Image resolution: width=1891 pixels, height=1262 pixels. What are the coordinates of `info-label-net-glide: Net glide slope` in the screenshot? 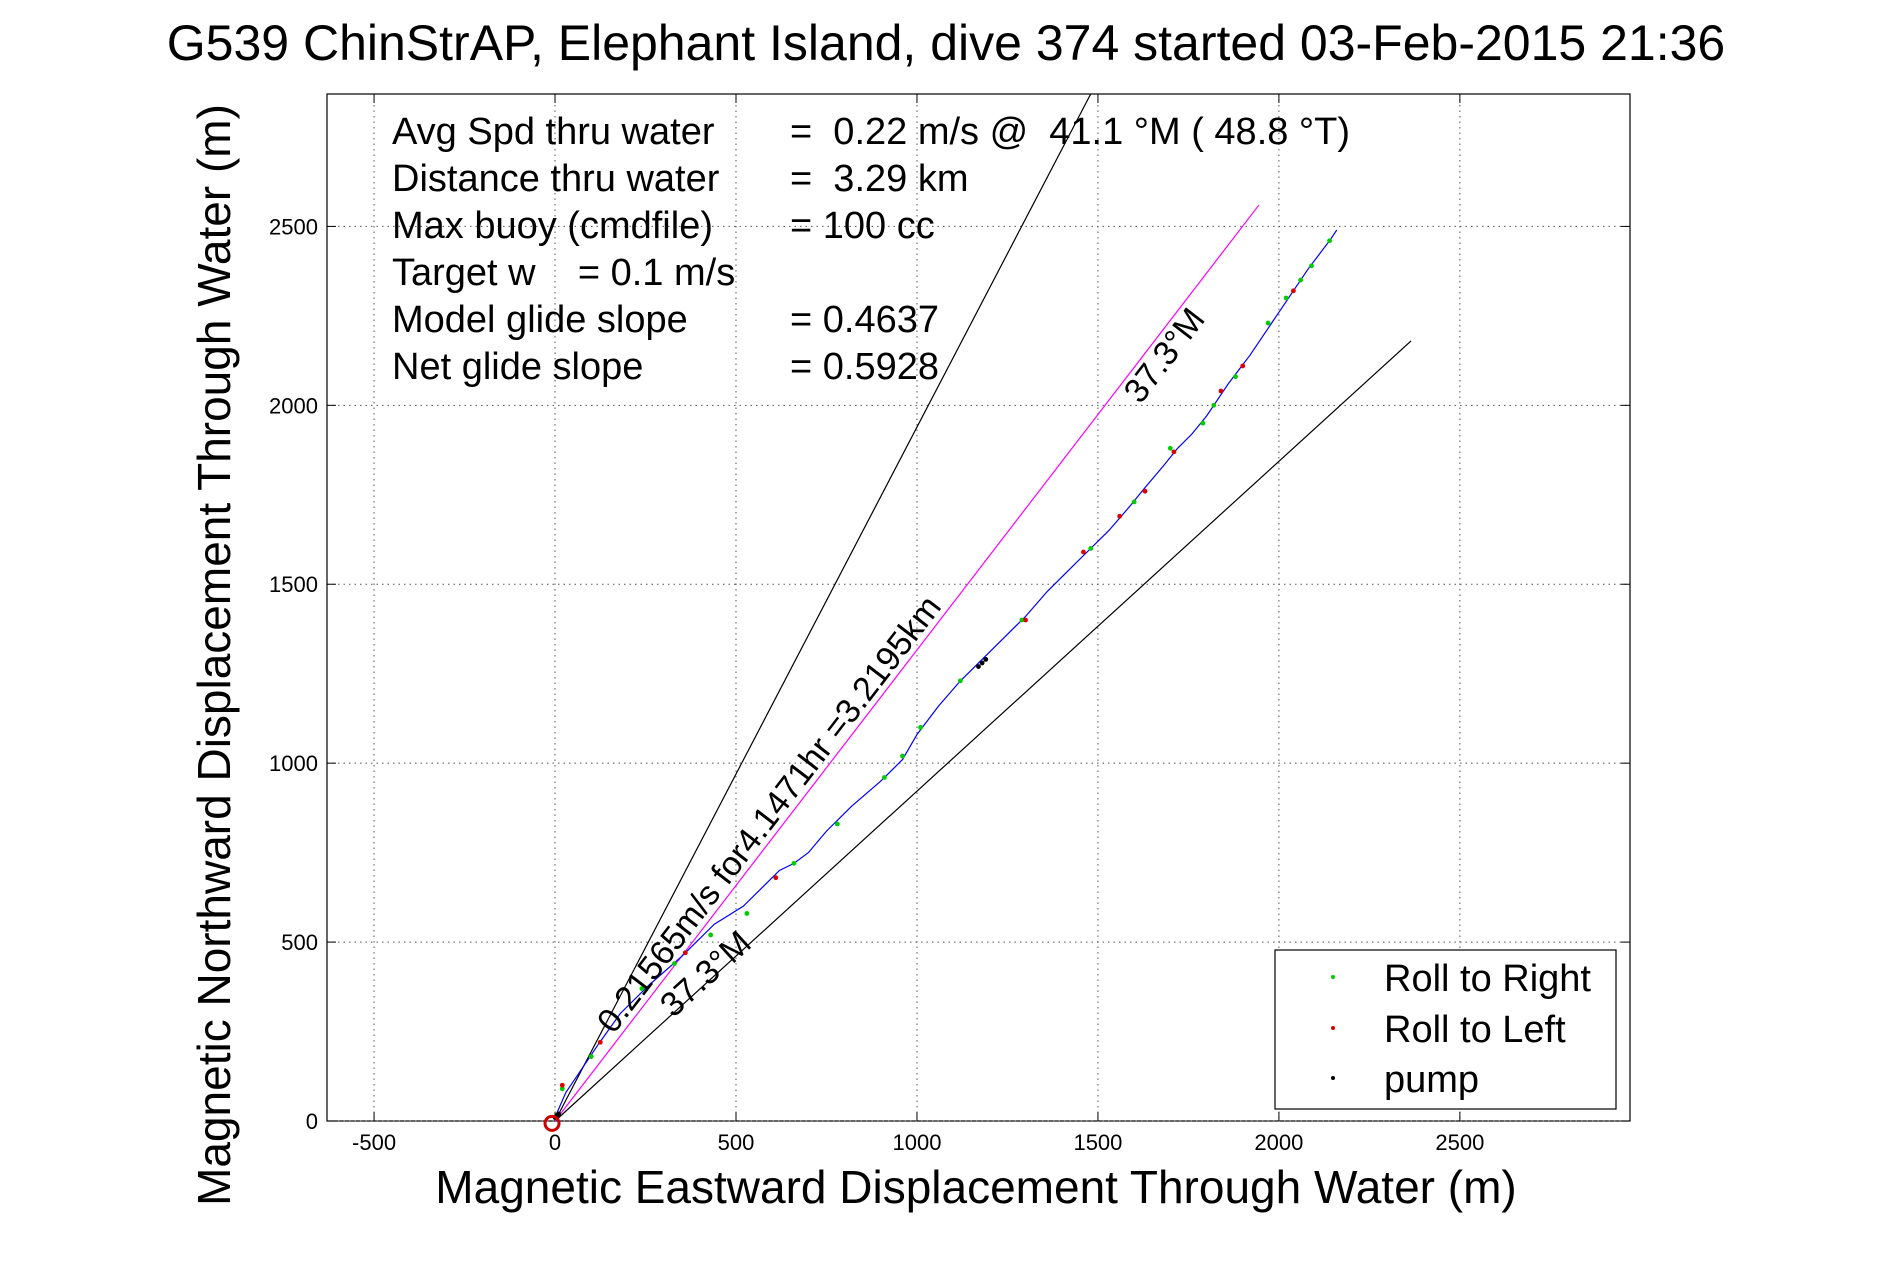 It's located at (517, 367).